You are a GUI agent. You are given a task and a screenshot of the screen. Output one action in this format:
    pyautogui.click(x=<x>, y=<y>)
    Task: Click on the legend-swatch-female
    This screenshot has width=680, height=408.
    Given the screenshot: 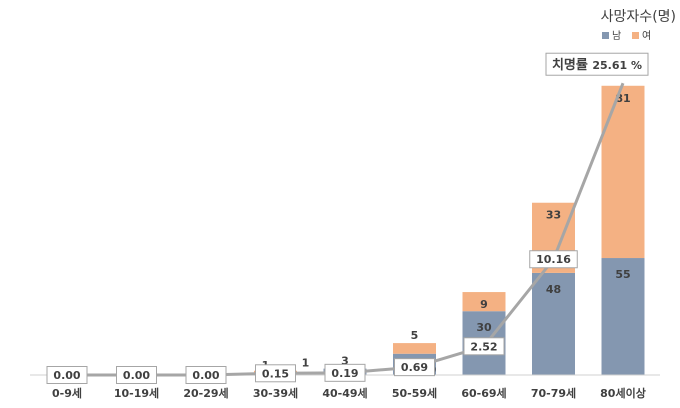 What is the action you would take?
    pyautogui.click(x=635, y=35)
    